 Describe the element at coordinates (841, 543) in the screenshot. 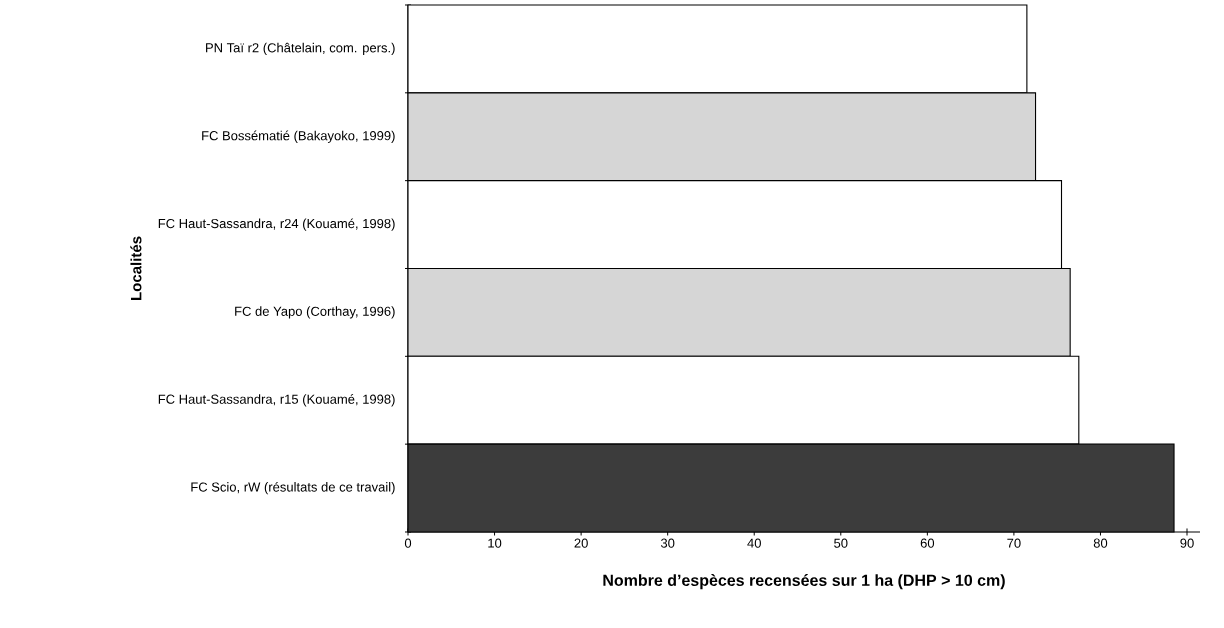

I see `x-tick-label: 50` at that location.